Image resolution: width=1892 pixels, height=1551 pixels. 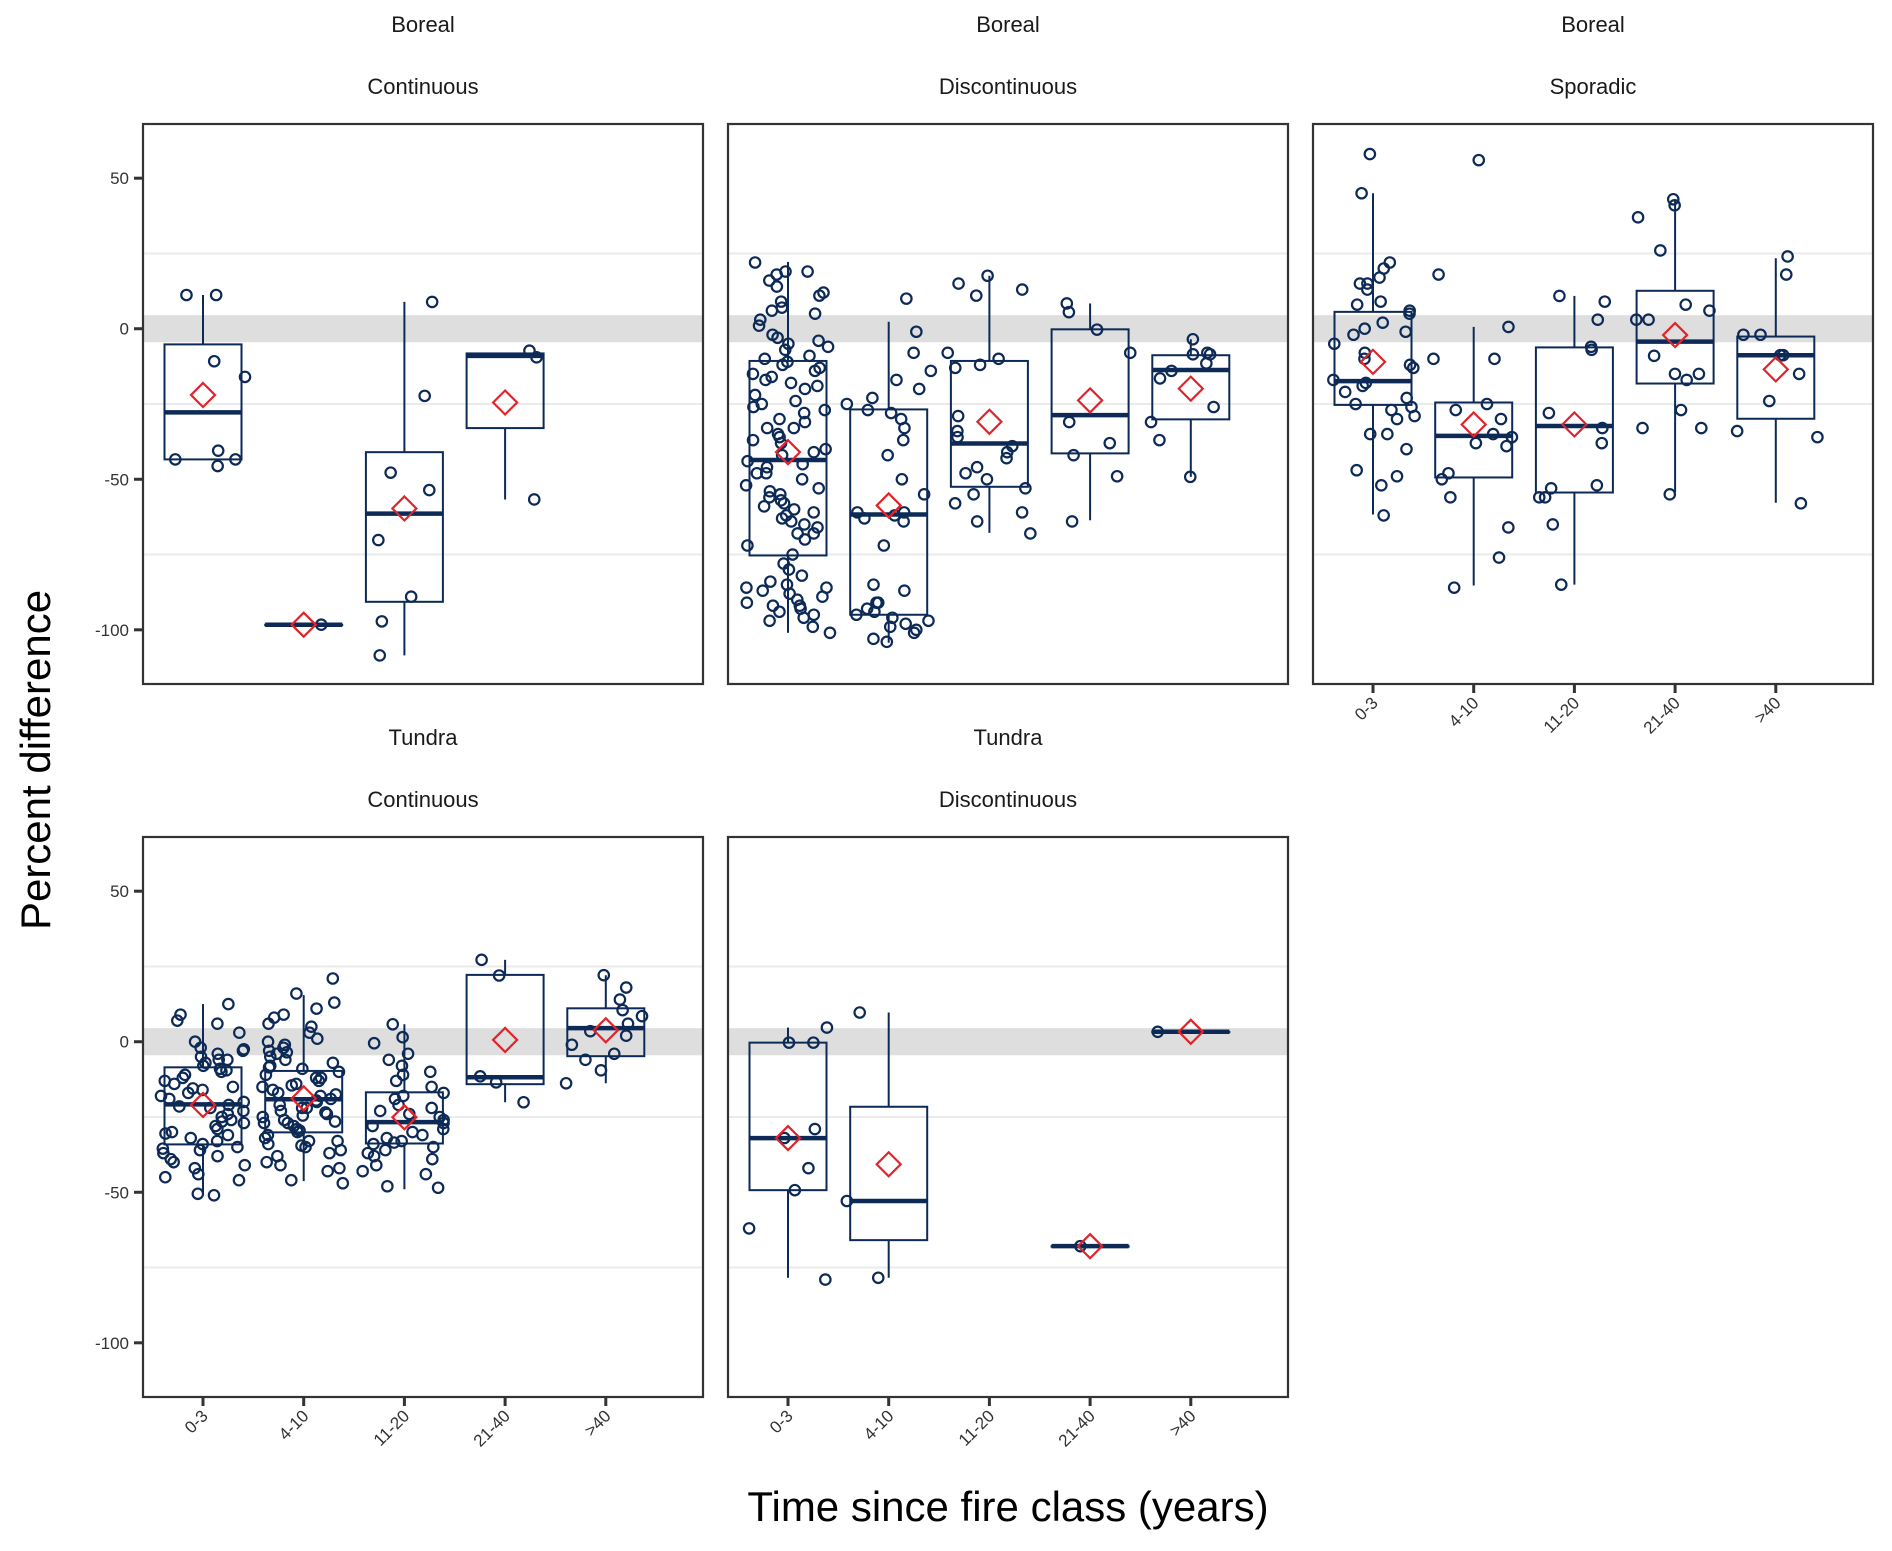 I want to click on panel-boreal-discontinuous: Boreal Discontinuous, so click(x=1008, y=349).